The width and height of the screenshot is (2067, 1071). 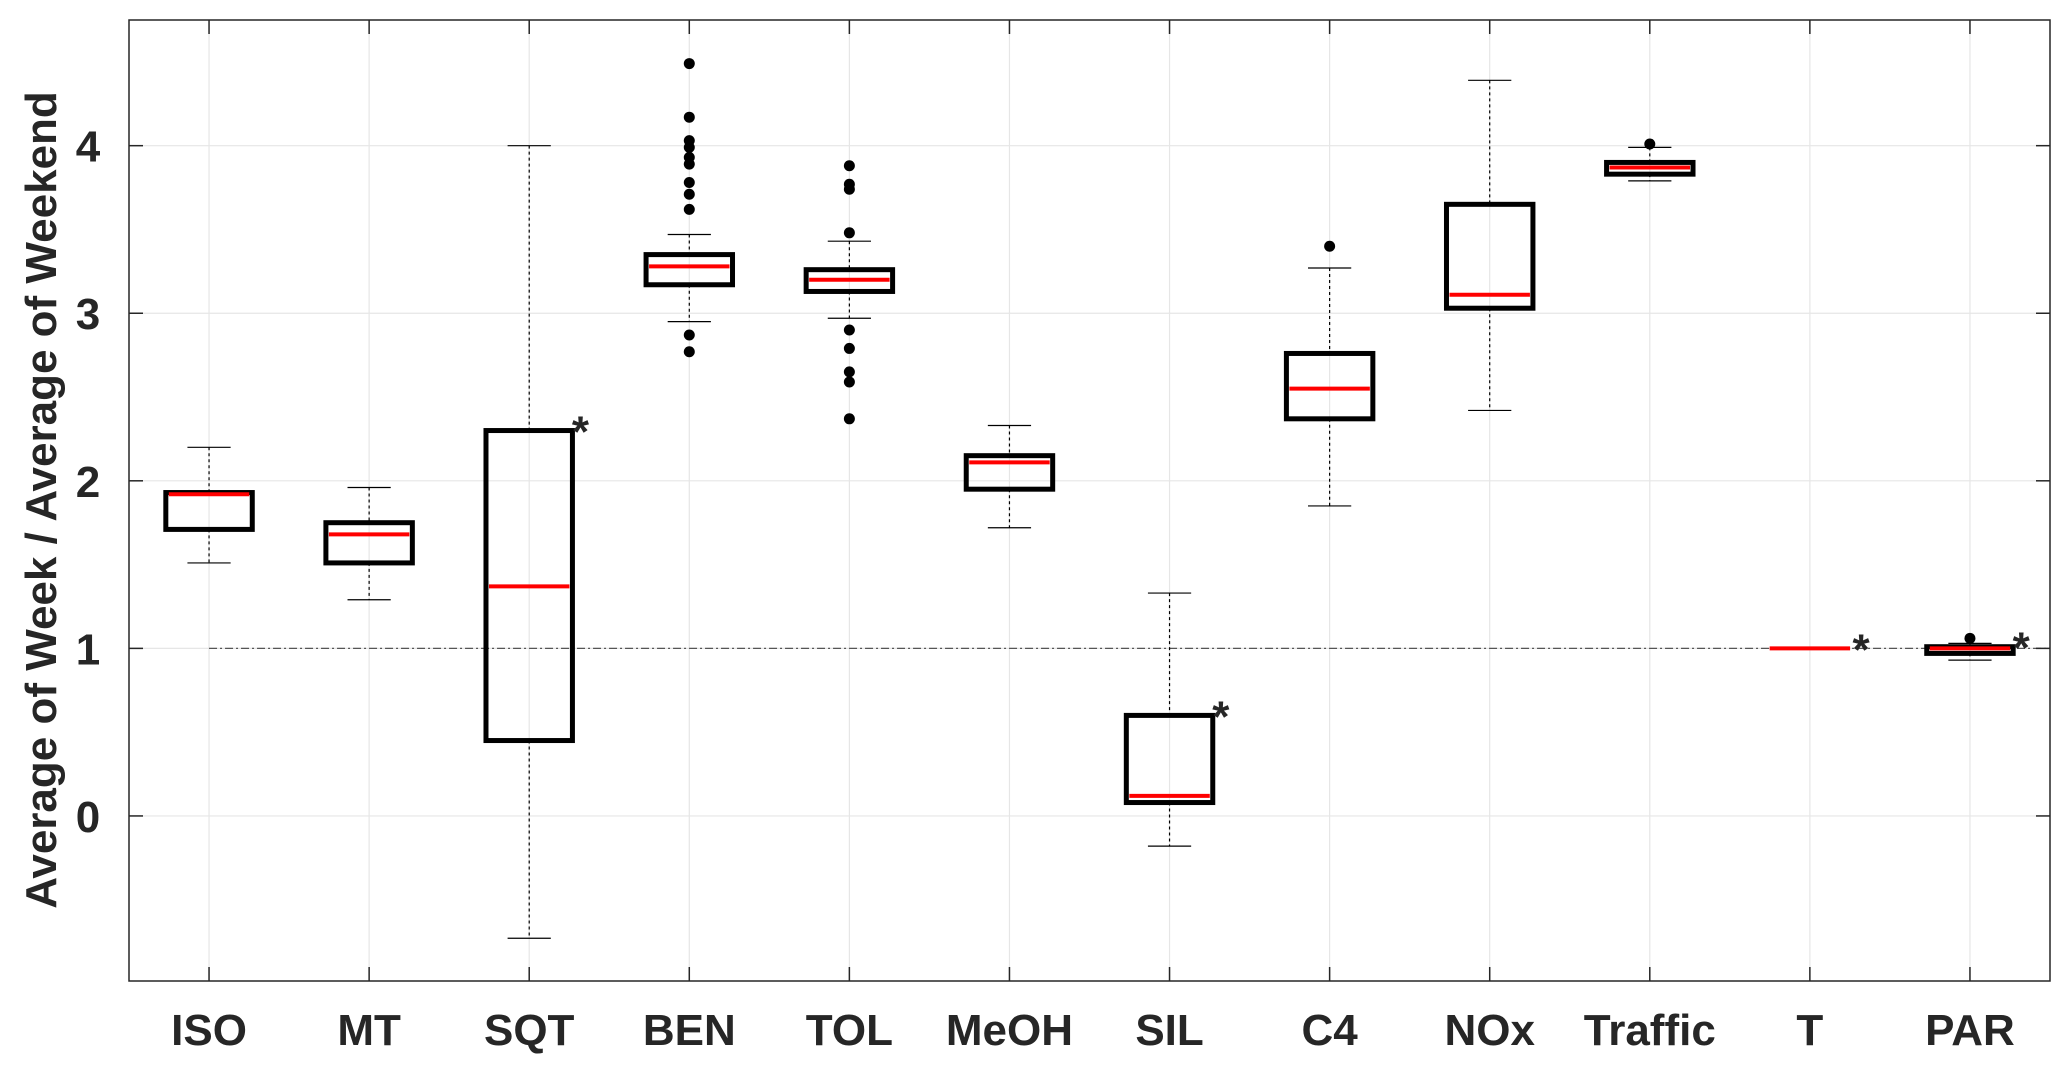 What do you see at coordinates (1489, 256) in the screenshot?
I see `box-NOx` at bounding box center [1489, 256].